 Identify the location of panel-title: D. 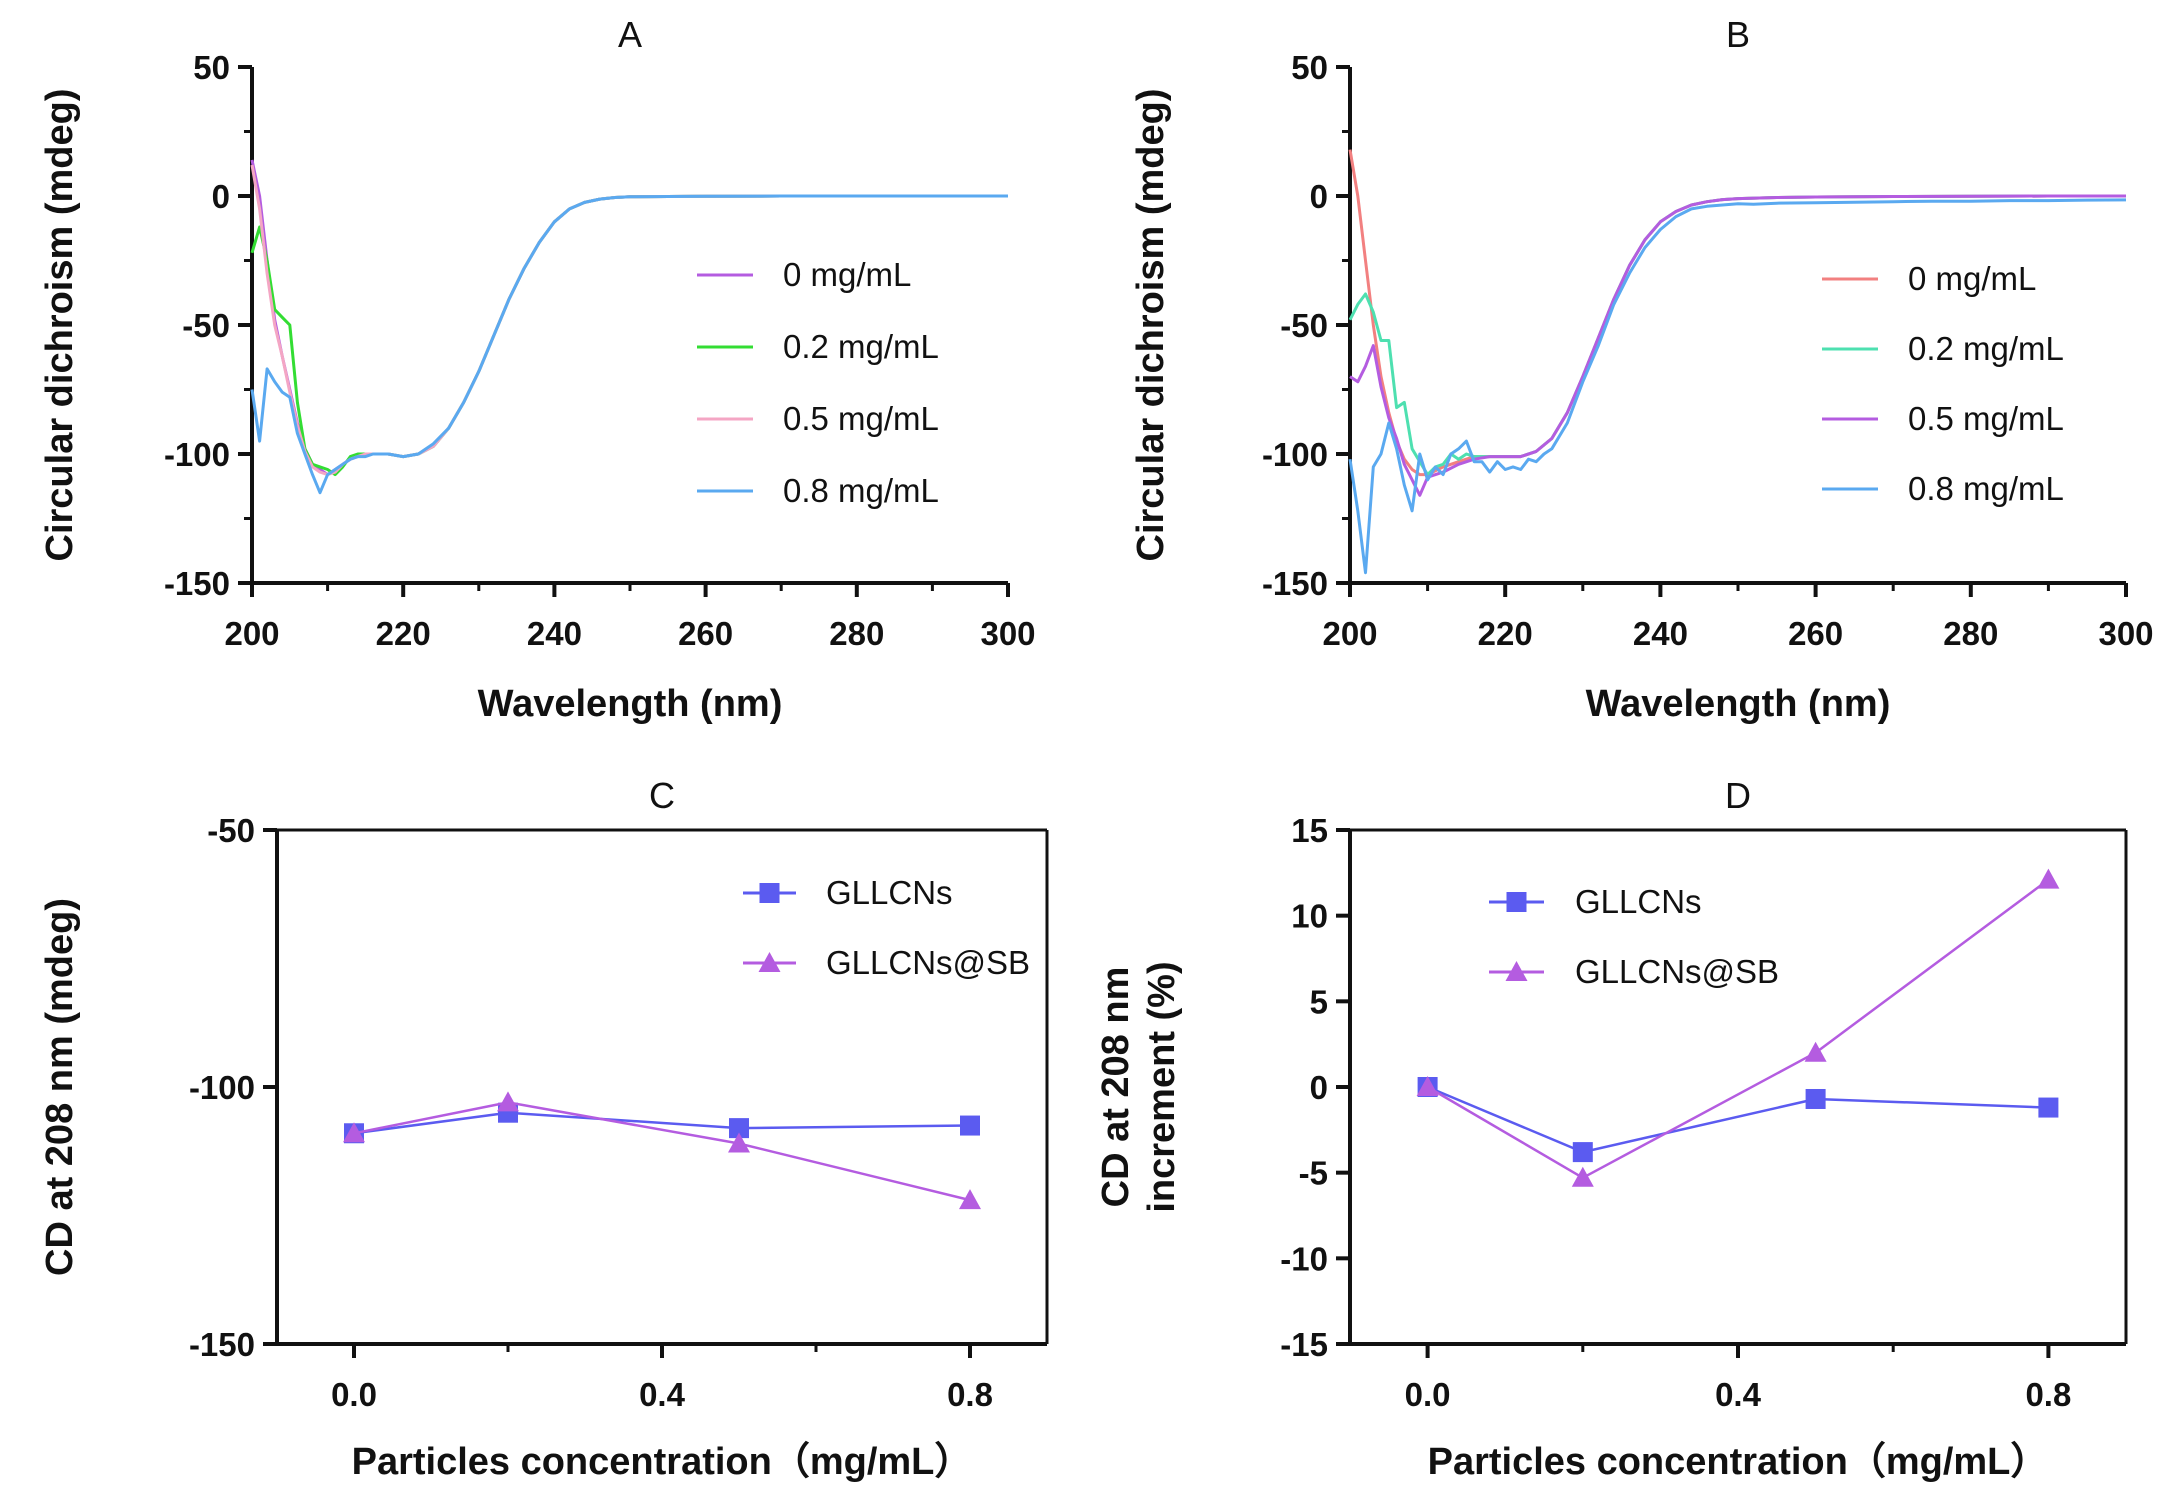
(1738, 795).